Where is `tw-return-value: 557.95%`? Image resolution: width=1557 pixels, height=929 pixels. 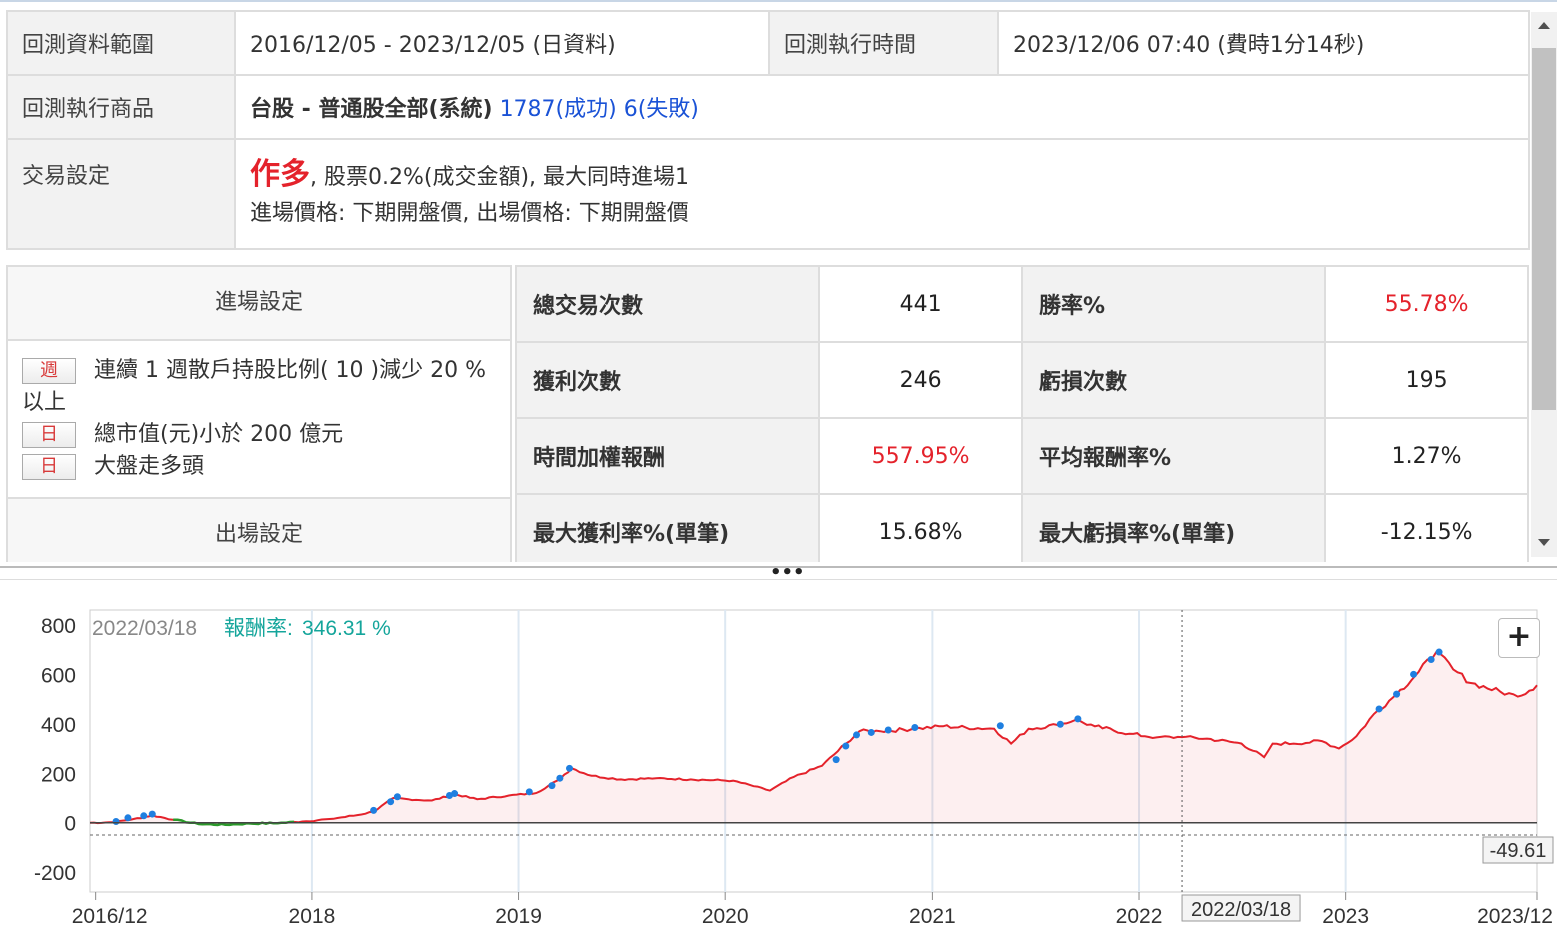 tw-return-value: 557.95% is located at coordinates (920, 456).